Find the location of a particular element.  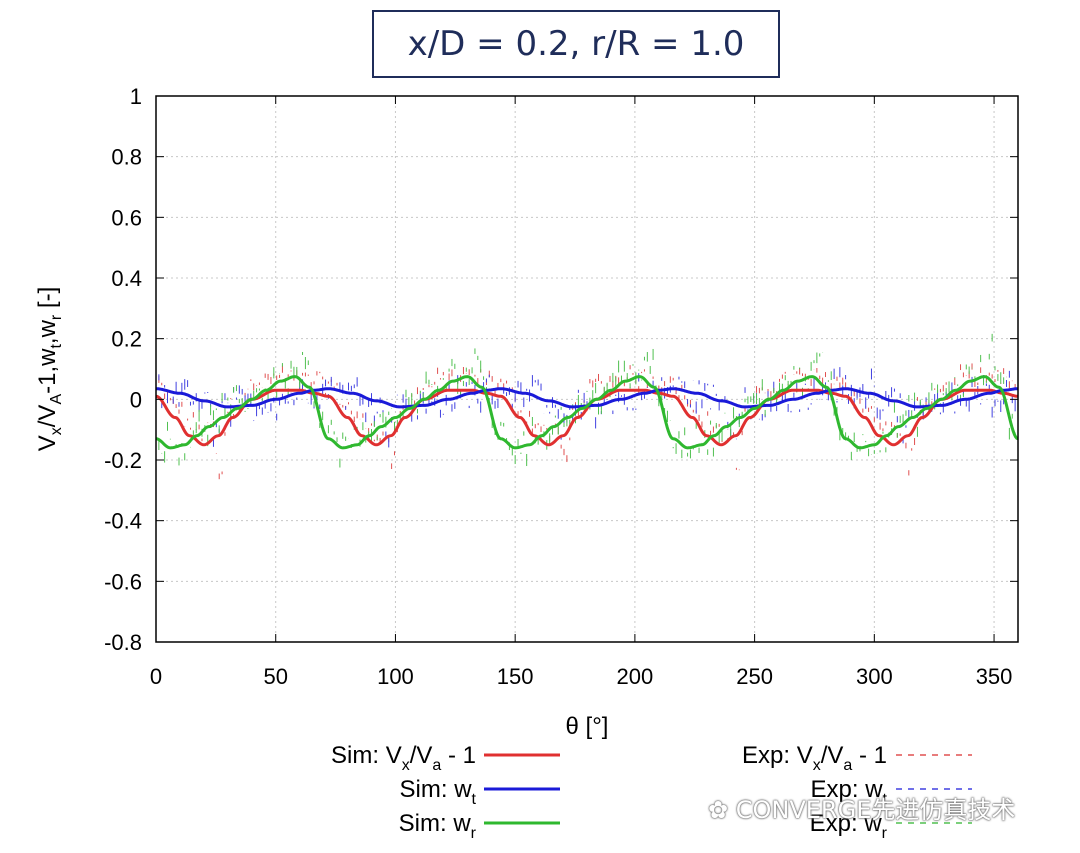

y-tick-label: 0.2 is located at coordinates (126, 339).